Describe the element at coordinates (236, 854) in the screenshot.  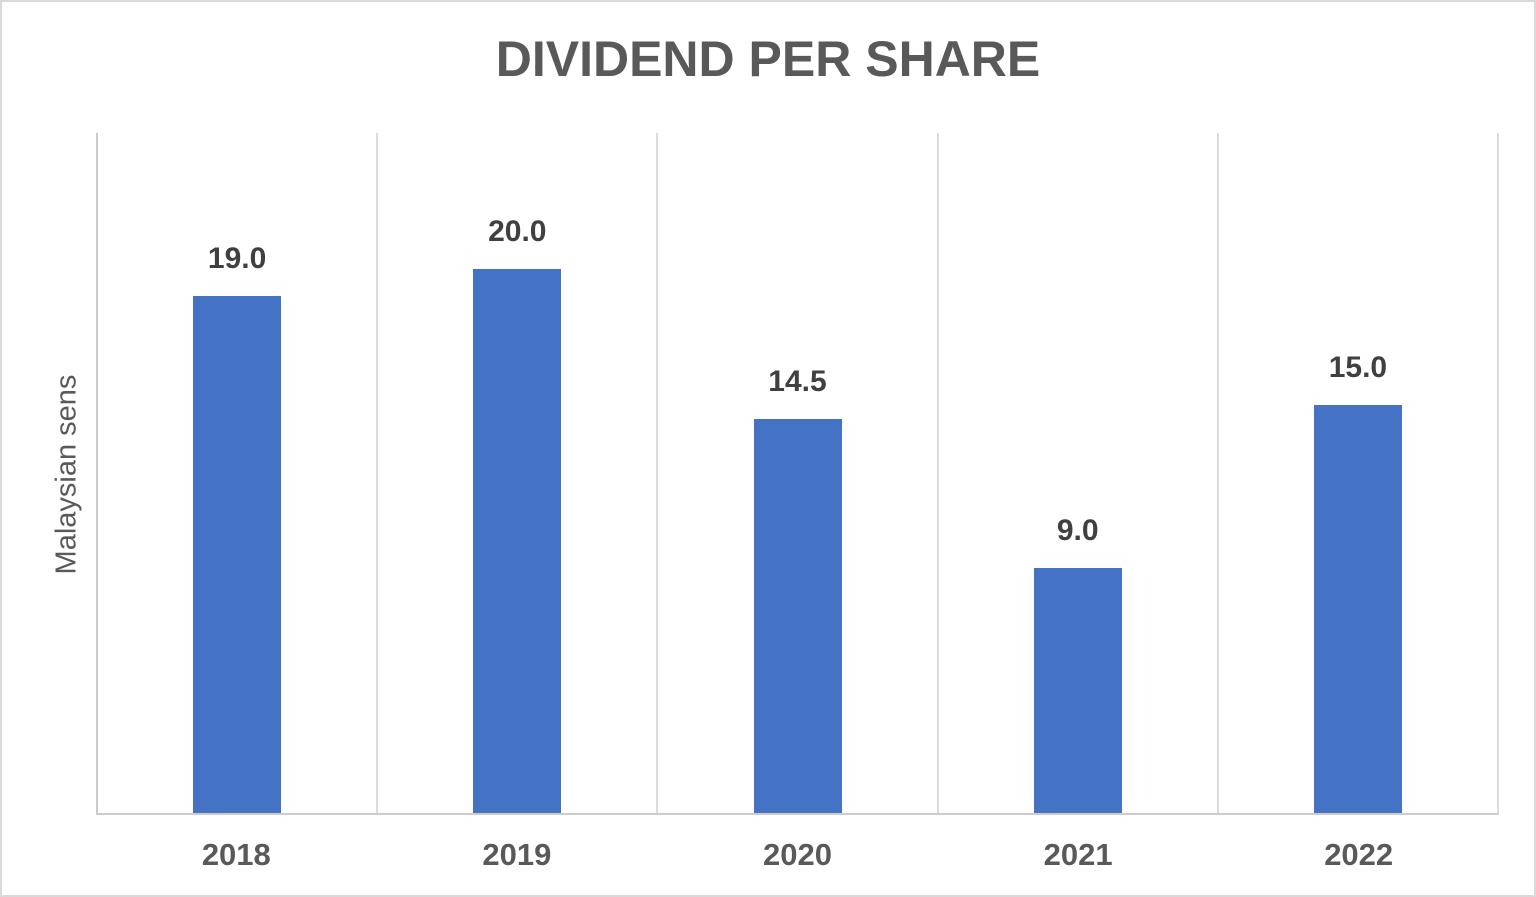
I see `x-axis-label-2018: 2018` at that location.